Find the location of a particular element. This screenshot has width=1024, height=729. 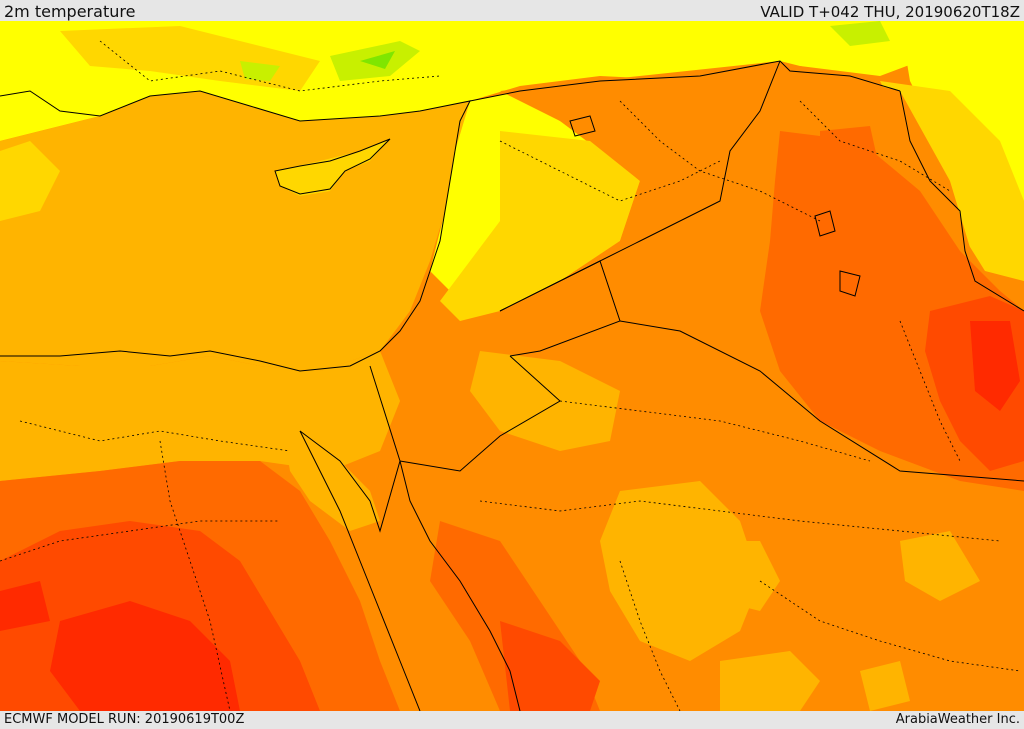

green-patch-d is located at coordinates (860, 33).